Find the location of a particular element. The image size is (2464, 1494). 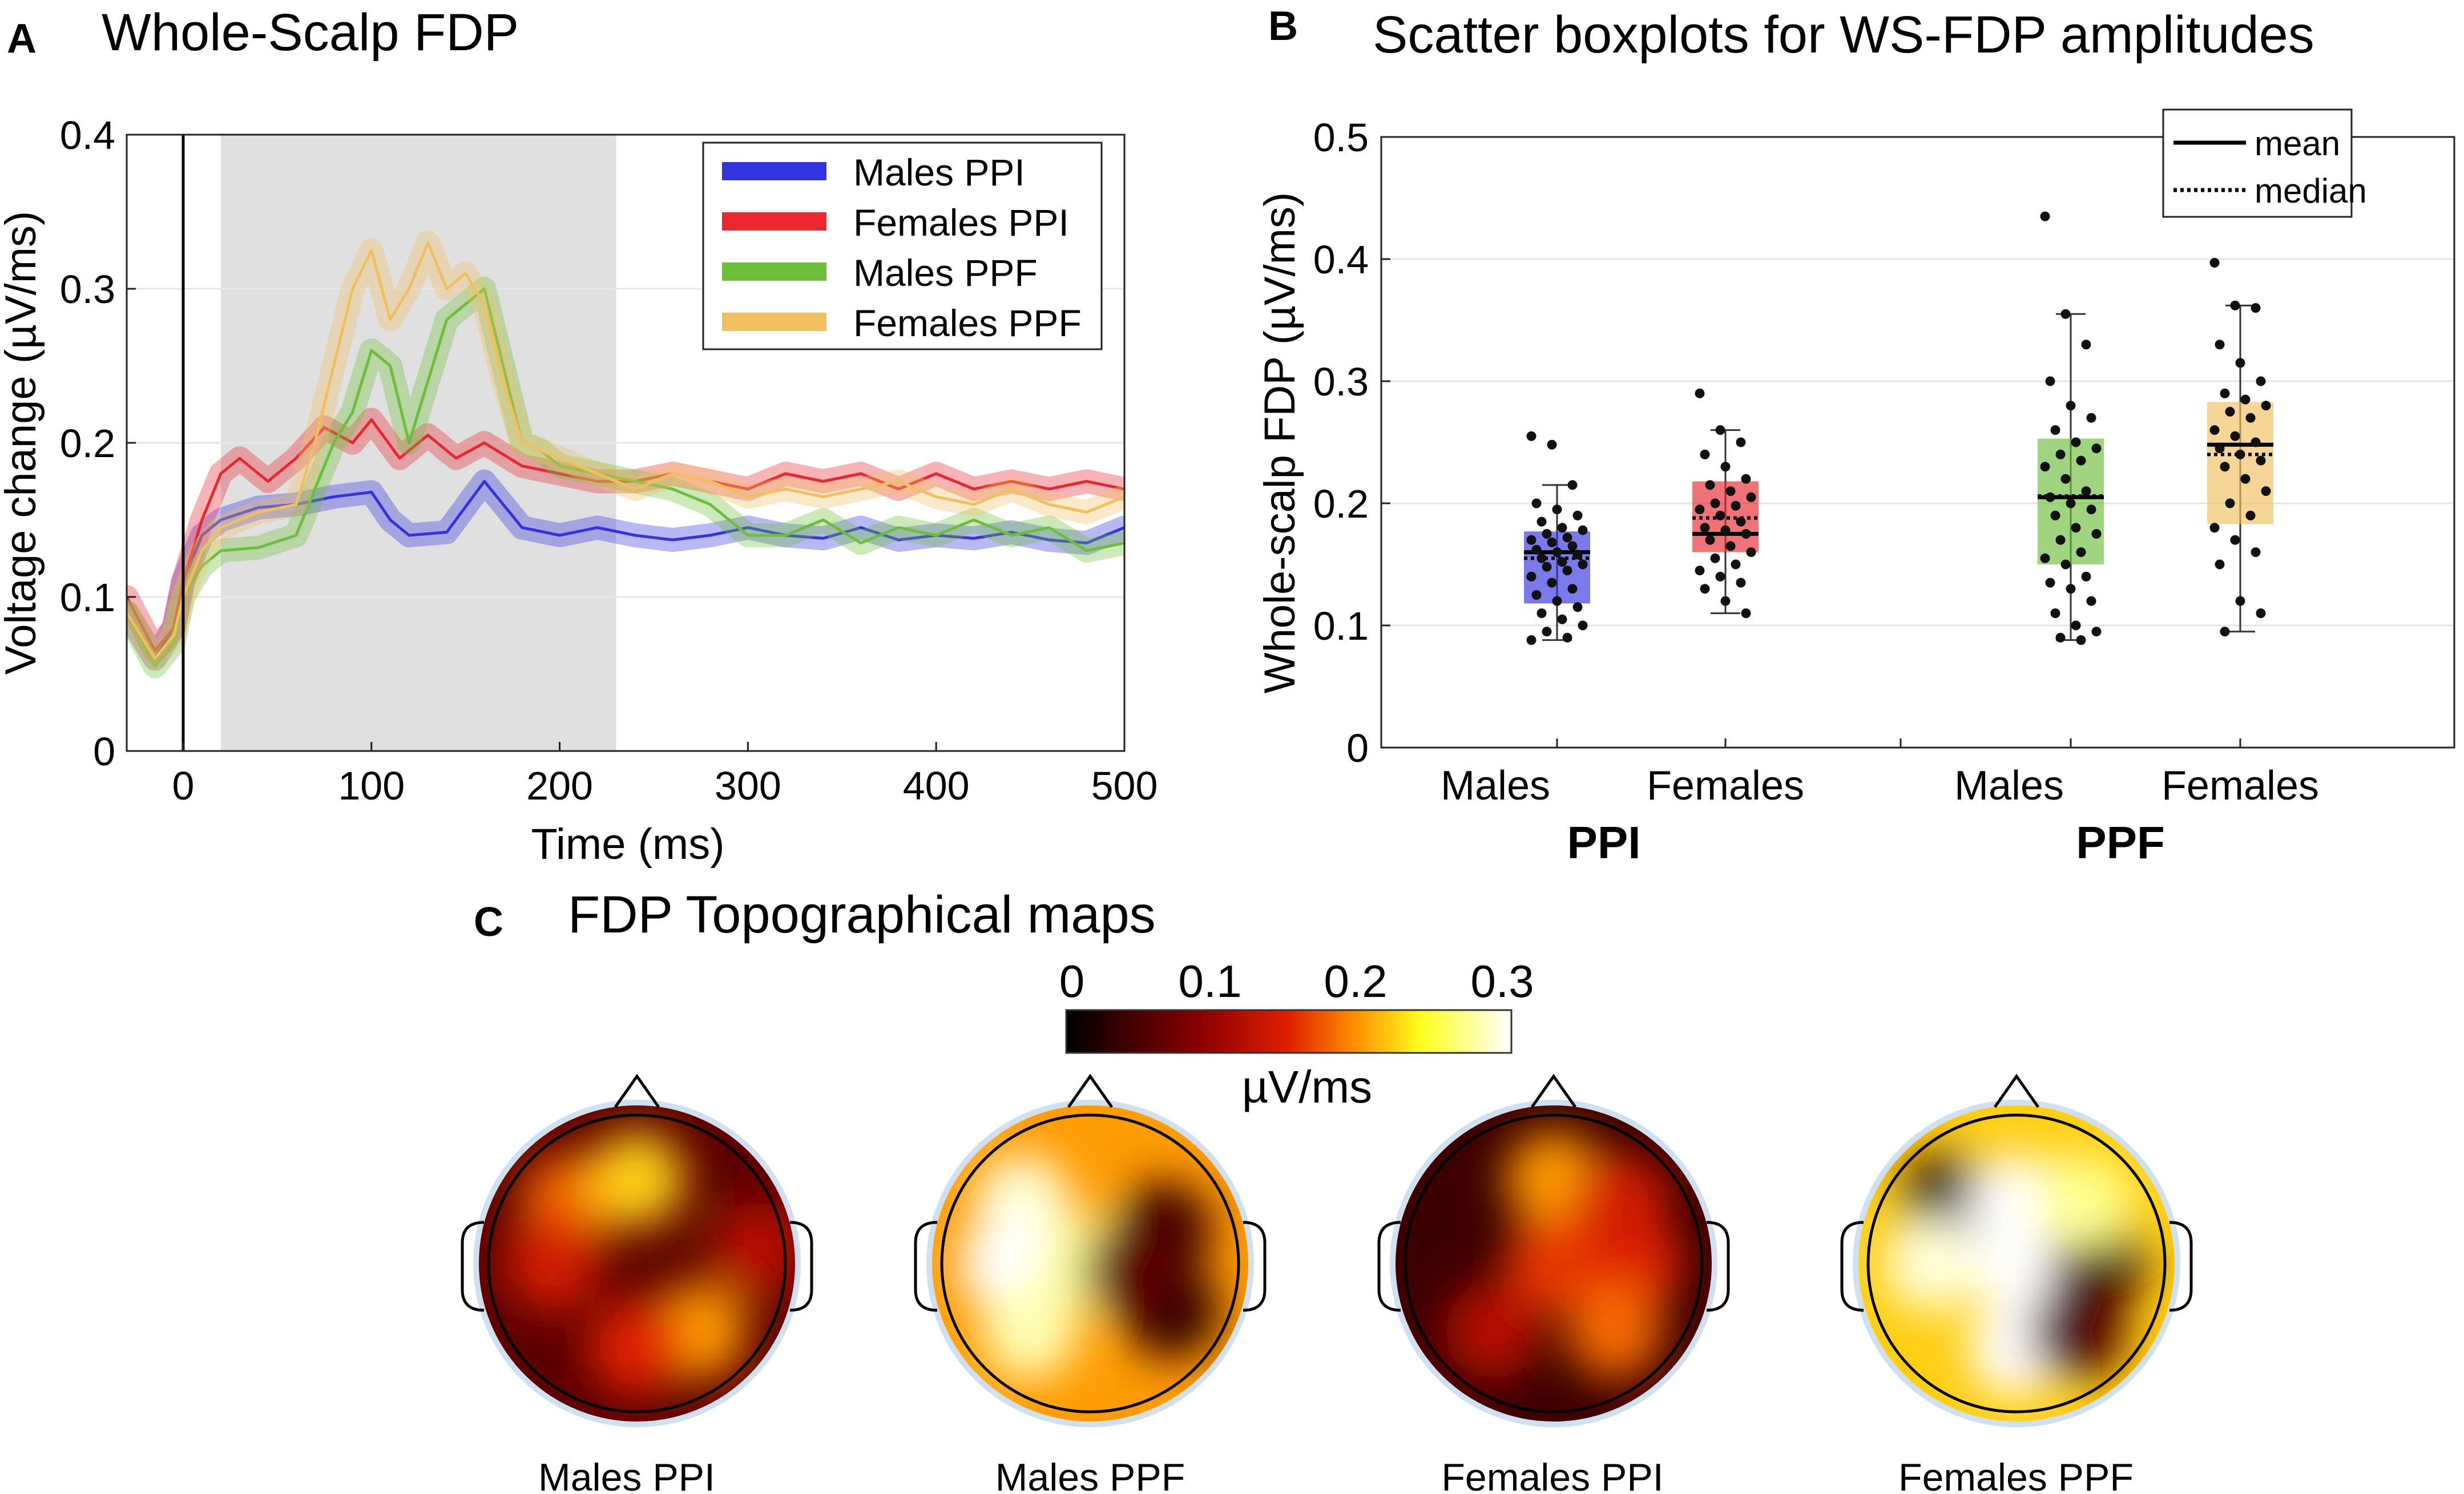

b-ytick-label: 0.3 is located at coordinates (1341, 382).